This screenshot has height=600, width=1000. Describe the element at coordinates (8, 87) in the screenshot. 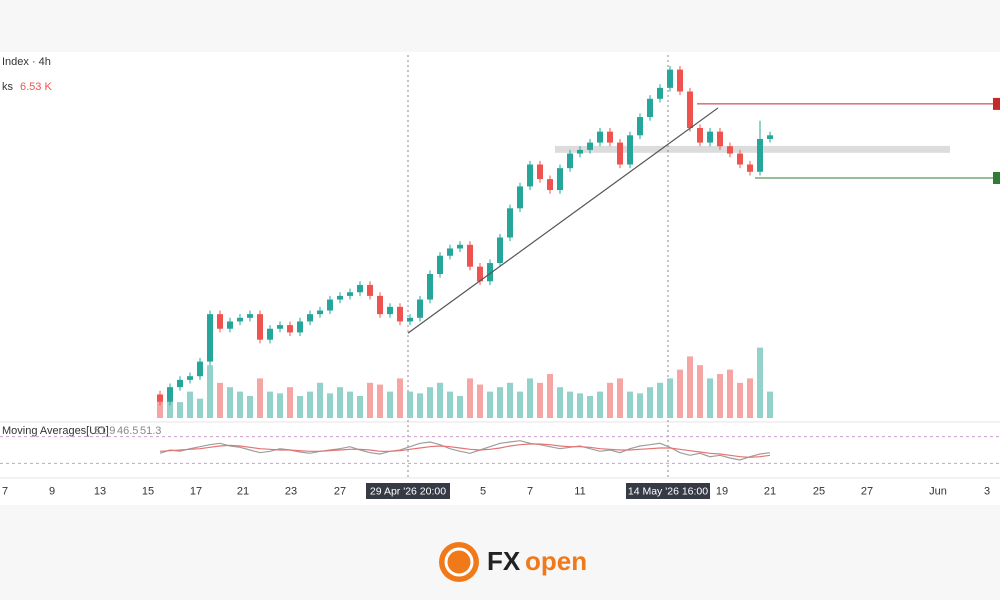

I see `volume-label: ks` at that location.